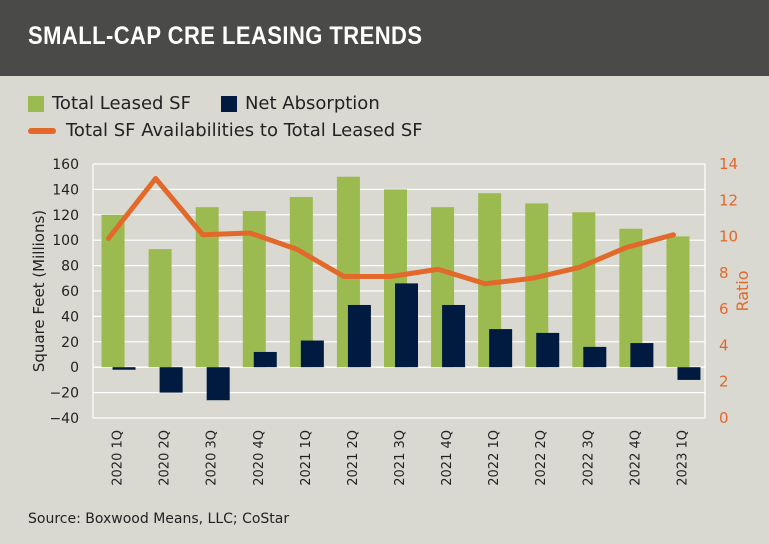  I want to click on legend-label-absorption: Net Absorption, so click(312, 103).